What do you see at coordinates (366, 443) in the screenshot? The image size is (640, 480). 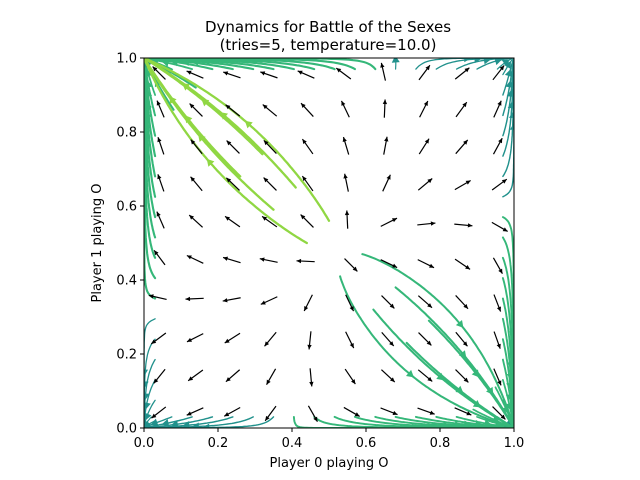 I see `x-tick-label: 0.6` at bounding box center [366, 443].